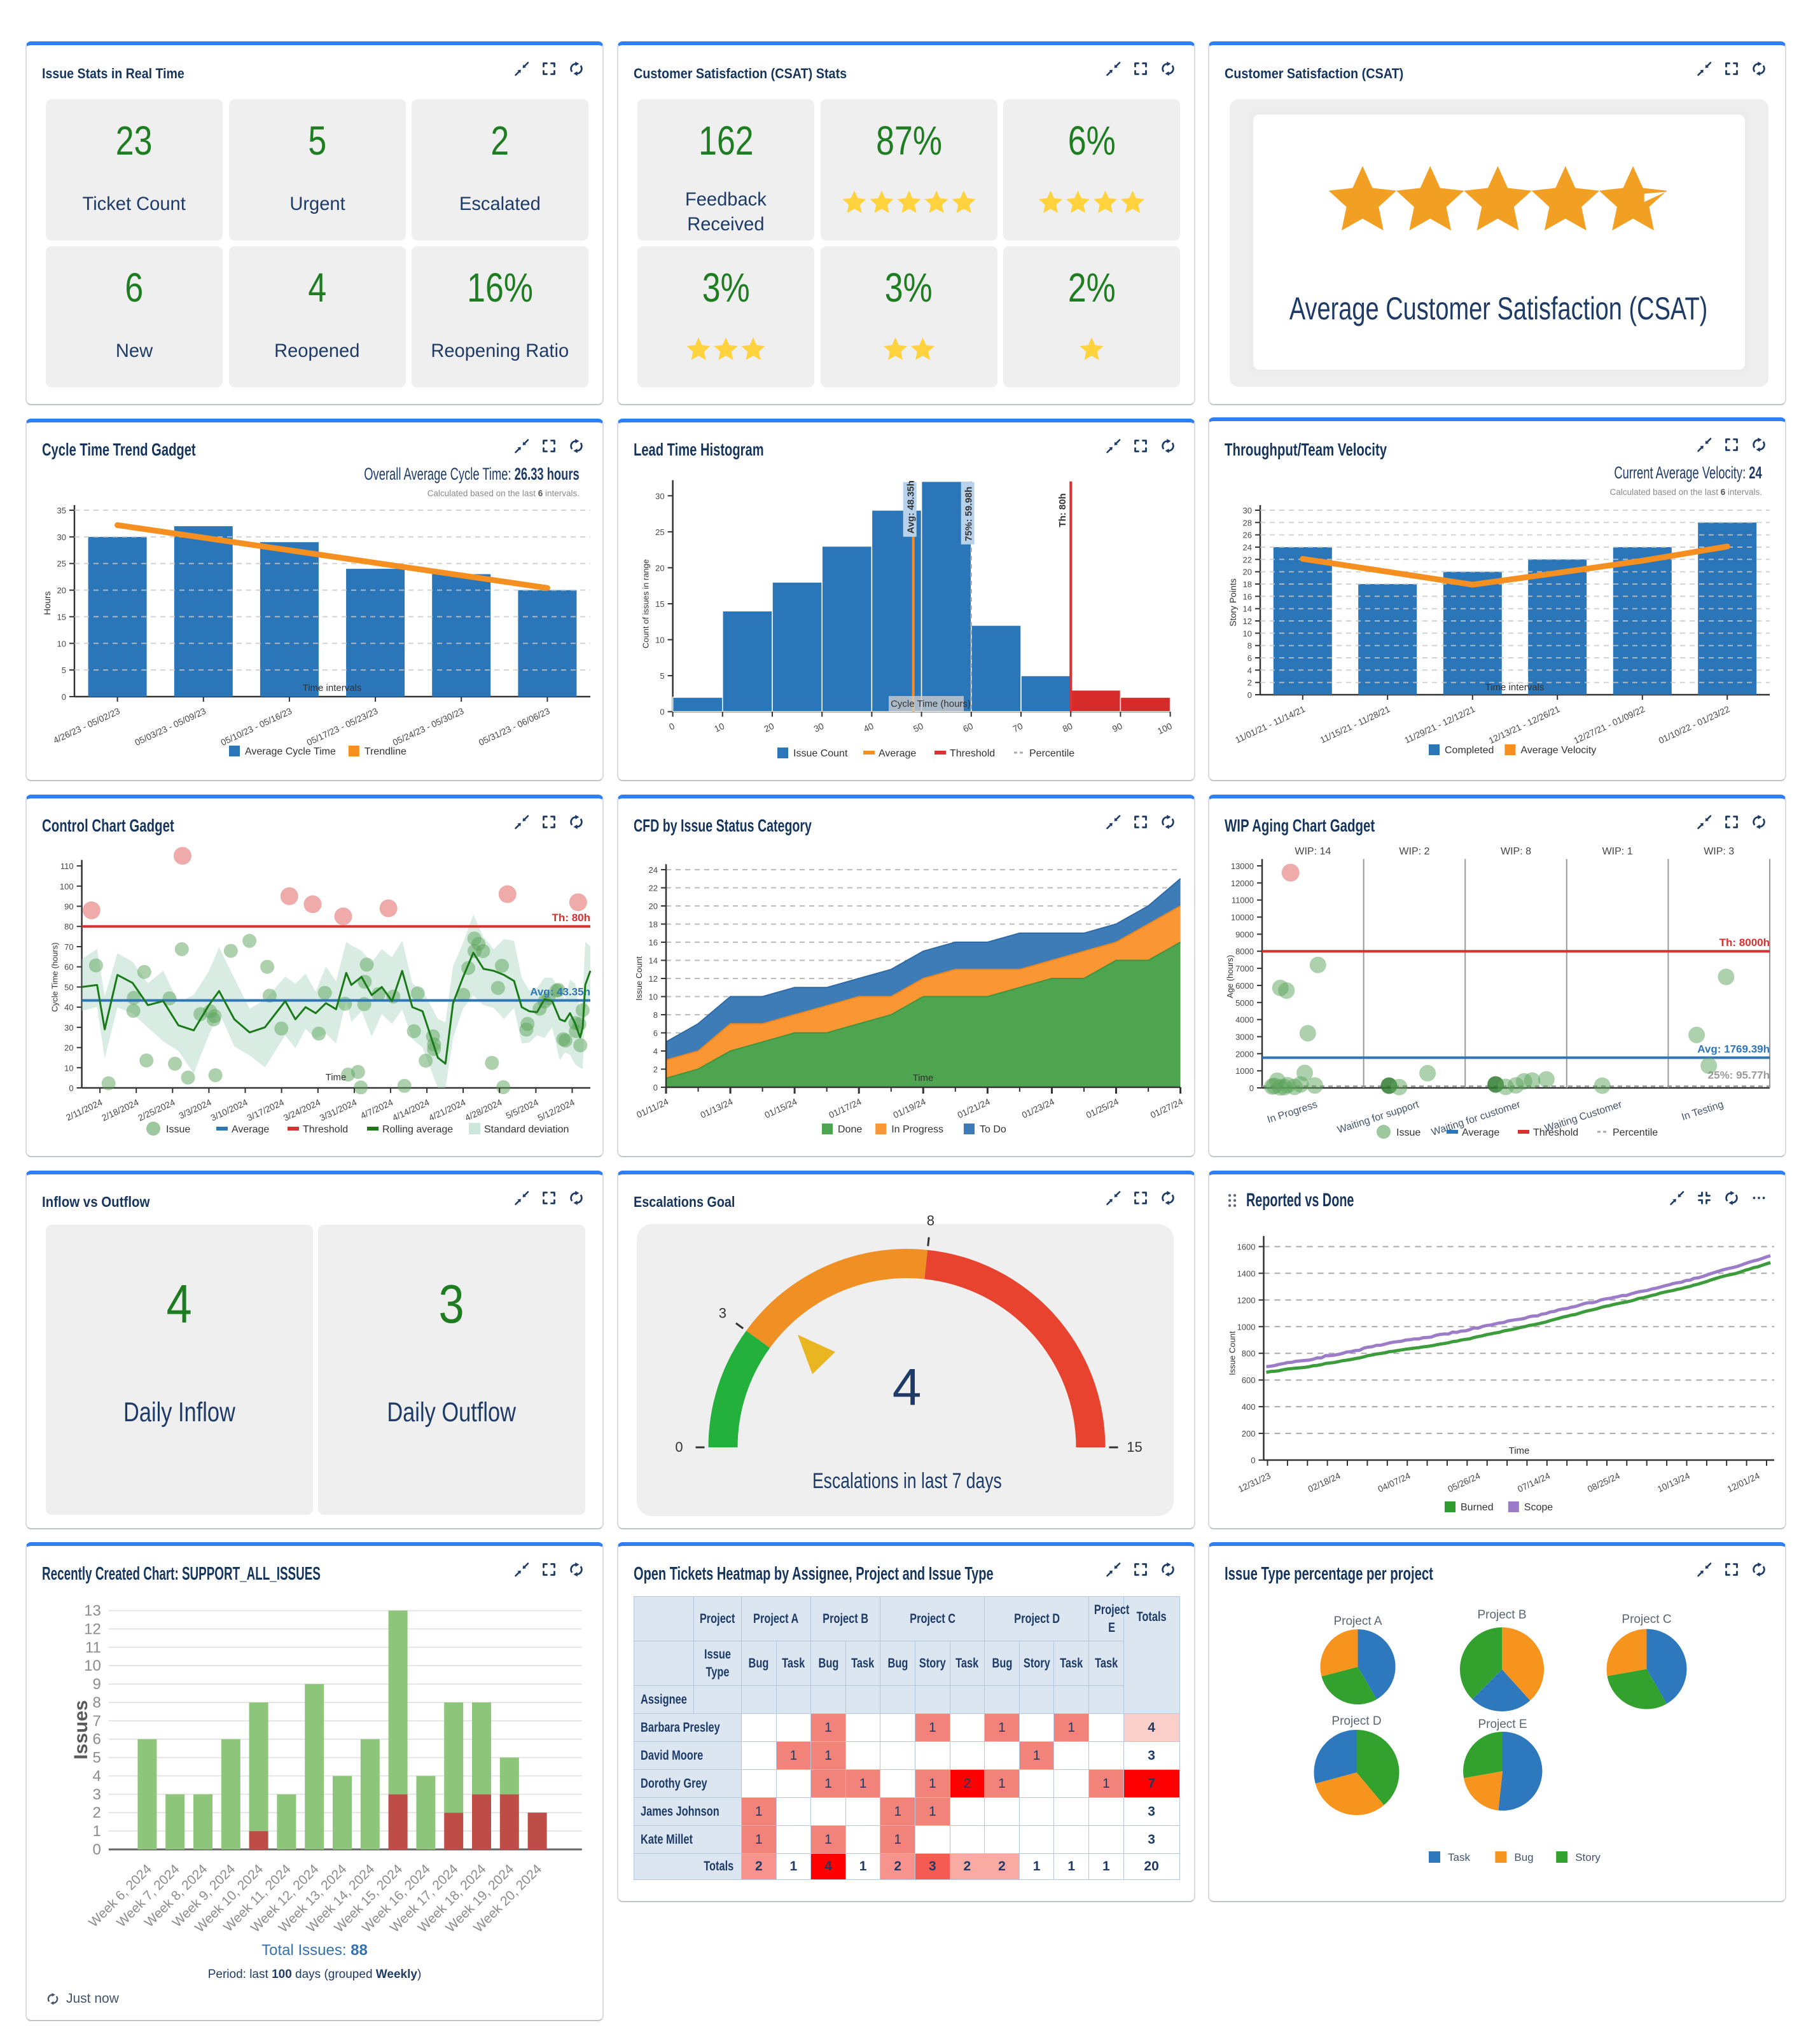 This screenshot has height=2039, width=1820. Describe the element at coordinates (178, 1130) in the screenshot. I see `svg-text: Issue` at that location.